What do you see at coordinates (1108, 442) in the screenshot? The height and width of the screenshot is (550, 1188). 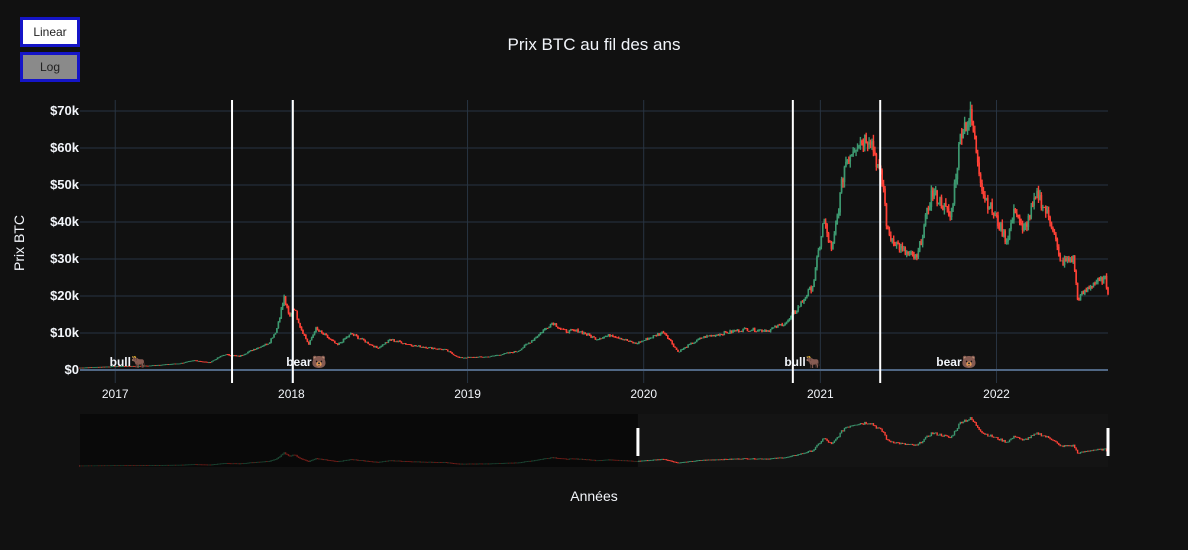 I see `range-slider-handle-right` at bounding box center [1108, 442].